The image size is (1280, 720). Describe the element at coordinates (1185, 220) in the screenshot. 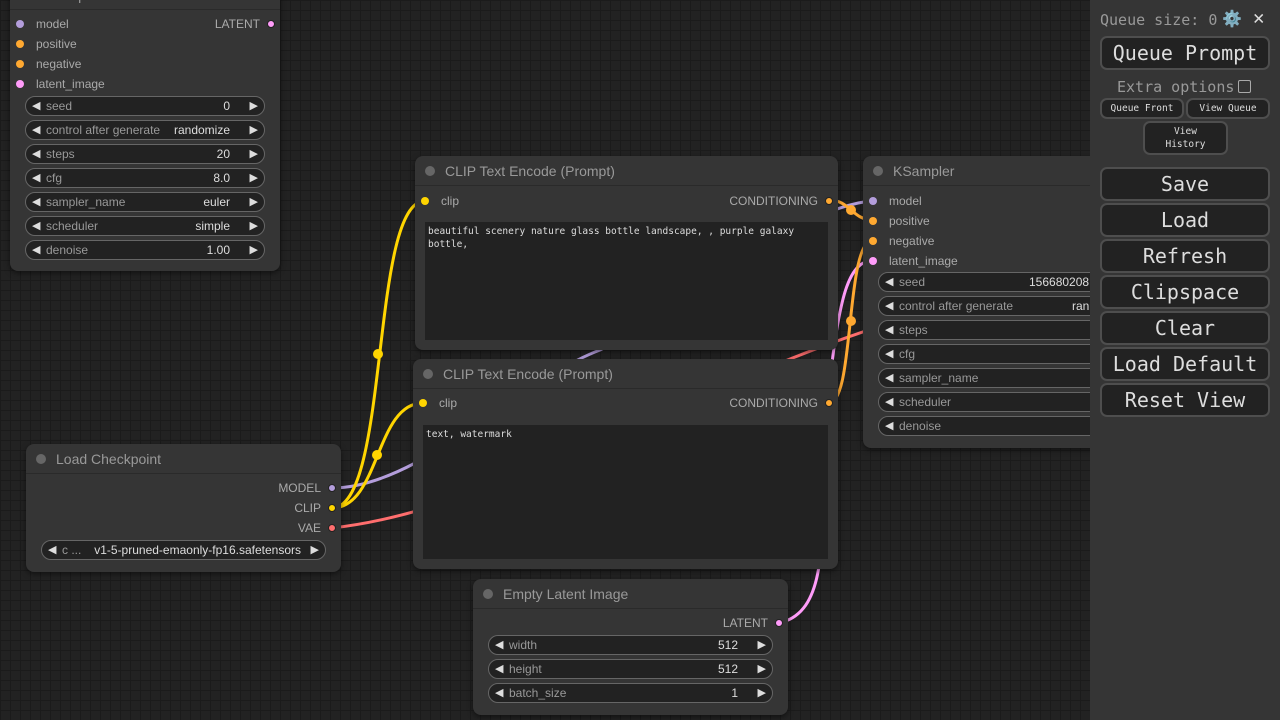

I see `load-button: Load` at that location.